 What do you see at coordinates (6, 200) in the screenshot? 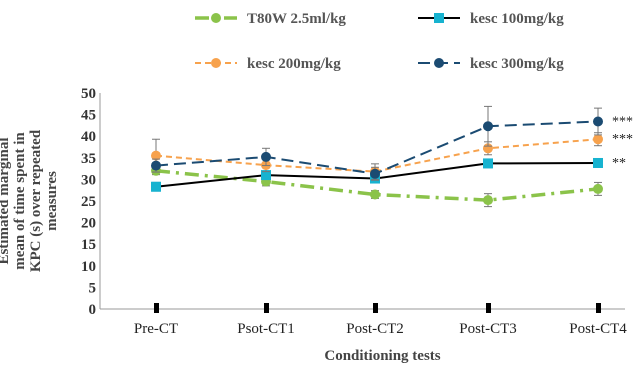
I see `y-axis-label-line: Estimated marginal` at bounding box center [6, 200].